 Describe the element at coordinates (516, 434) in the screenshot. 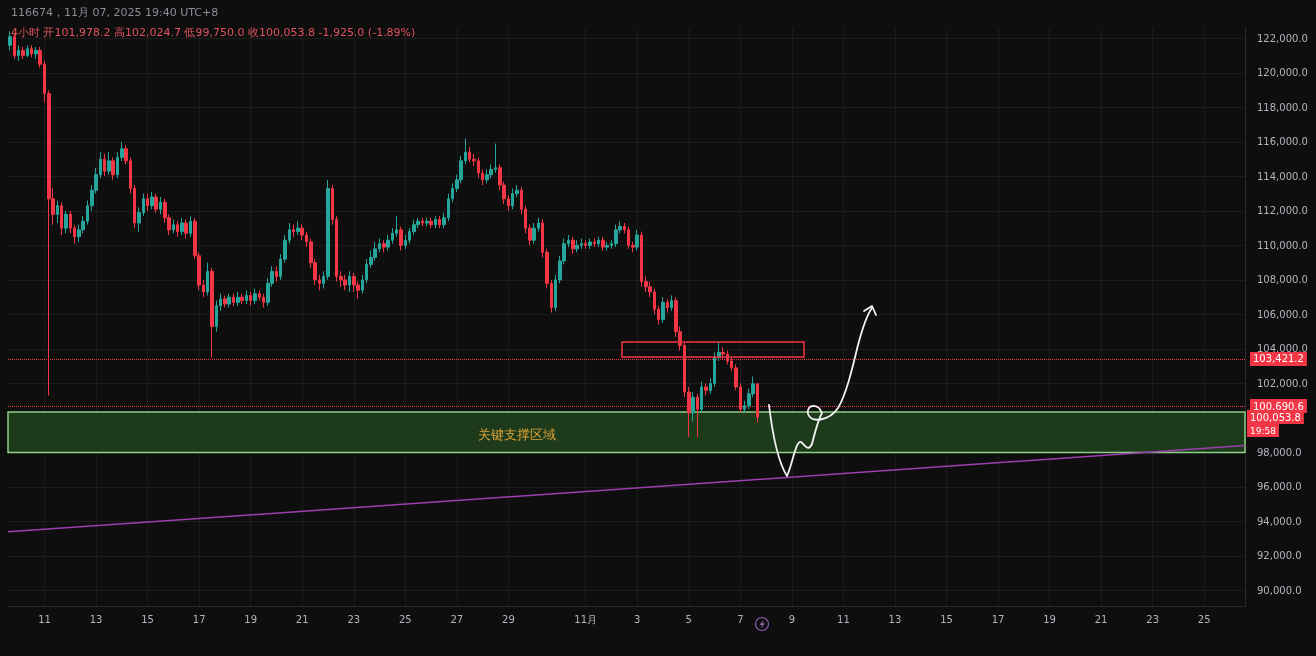

I see `band-label: 关键支撑区域` at that location.